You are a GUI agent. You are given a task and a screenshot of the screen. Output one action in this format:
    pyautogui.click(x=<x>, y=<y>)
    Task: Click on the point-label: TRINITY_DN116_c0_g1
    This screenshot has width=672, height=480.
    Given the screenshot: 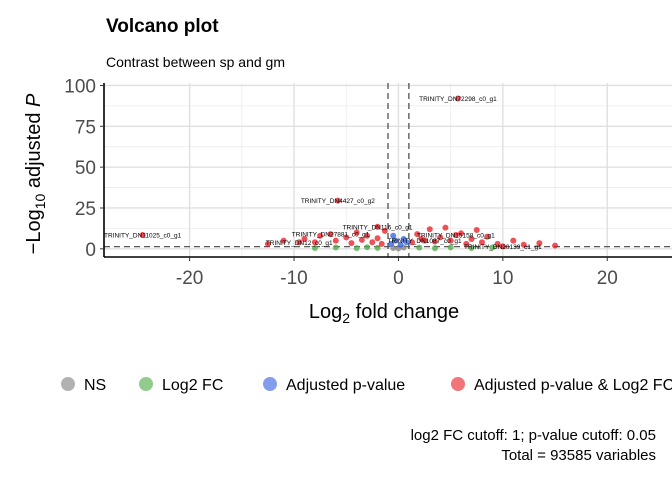 What is the action you would take?
    pyautogui.click(x=378, y=227)
    